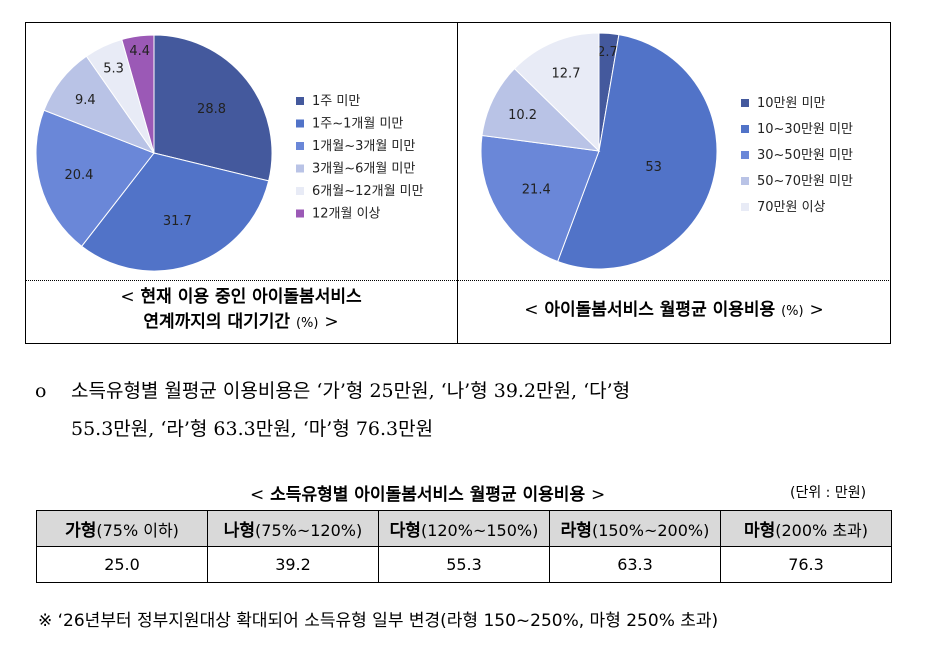  Describe the element at coordinates (791, 103) in the screenshot. I see `legend-label: 10만원 미만` at that location.